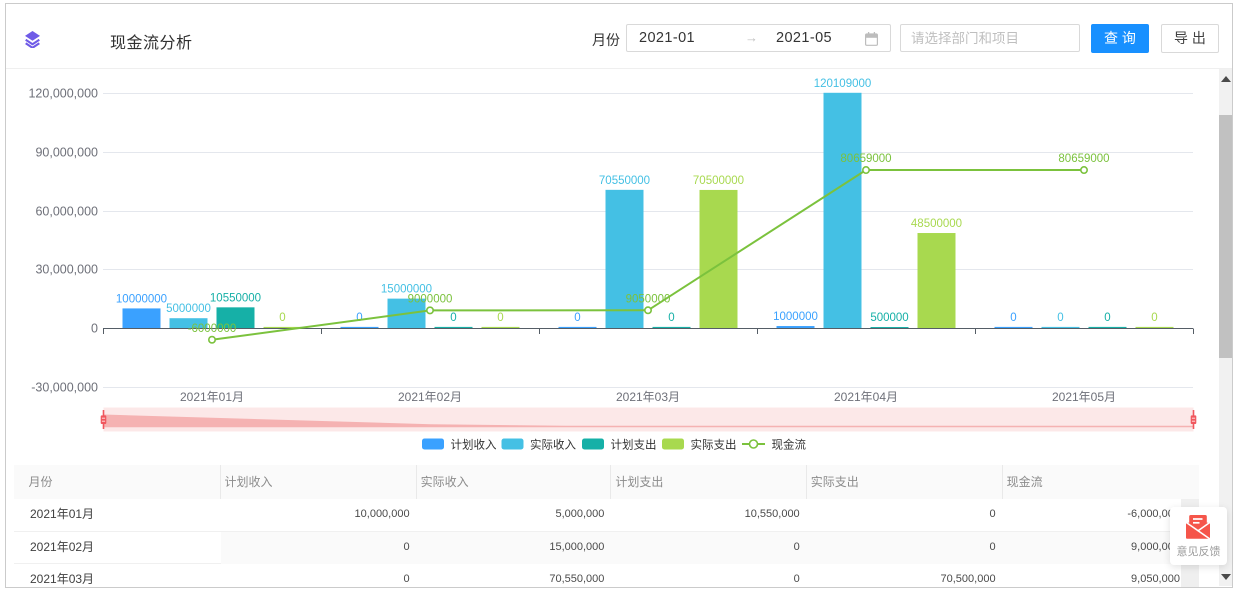 This screenshot has width=1241, height=593. I want to click on svg-text: 15000000, so click(406, 290).